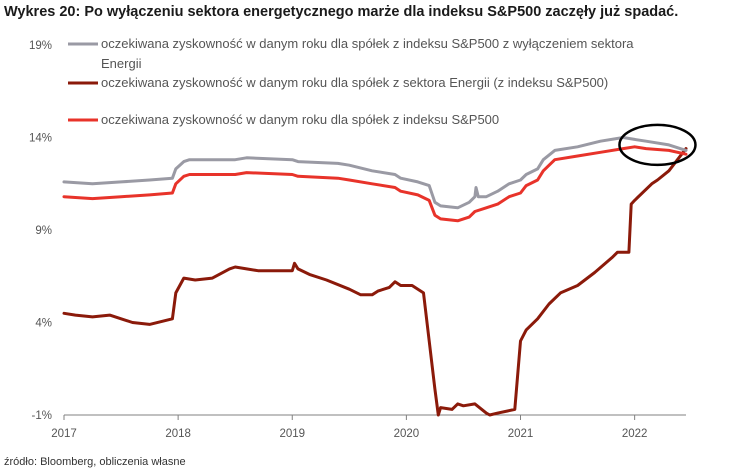 This screenshot has height=475, width=740. I want to click on series-line-sp500, so click(375, 184).